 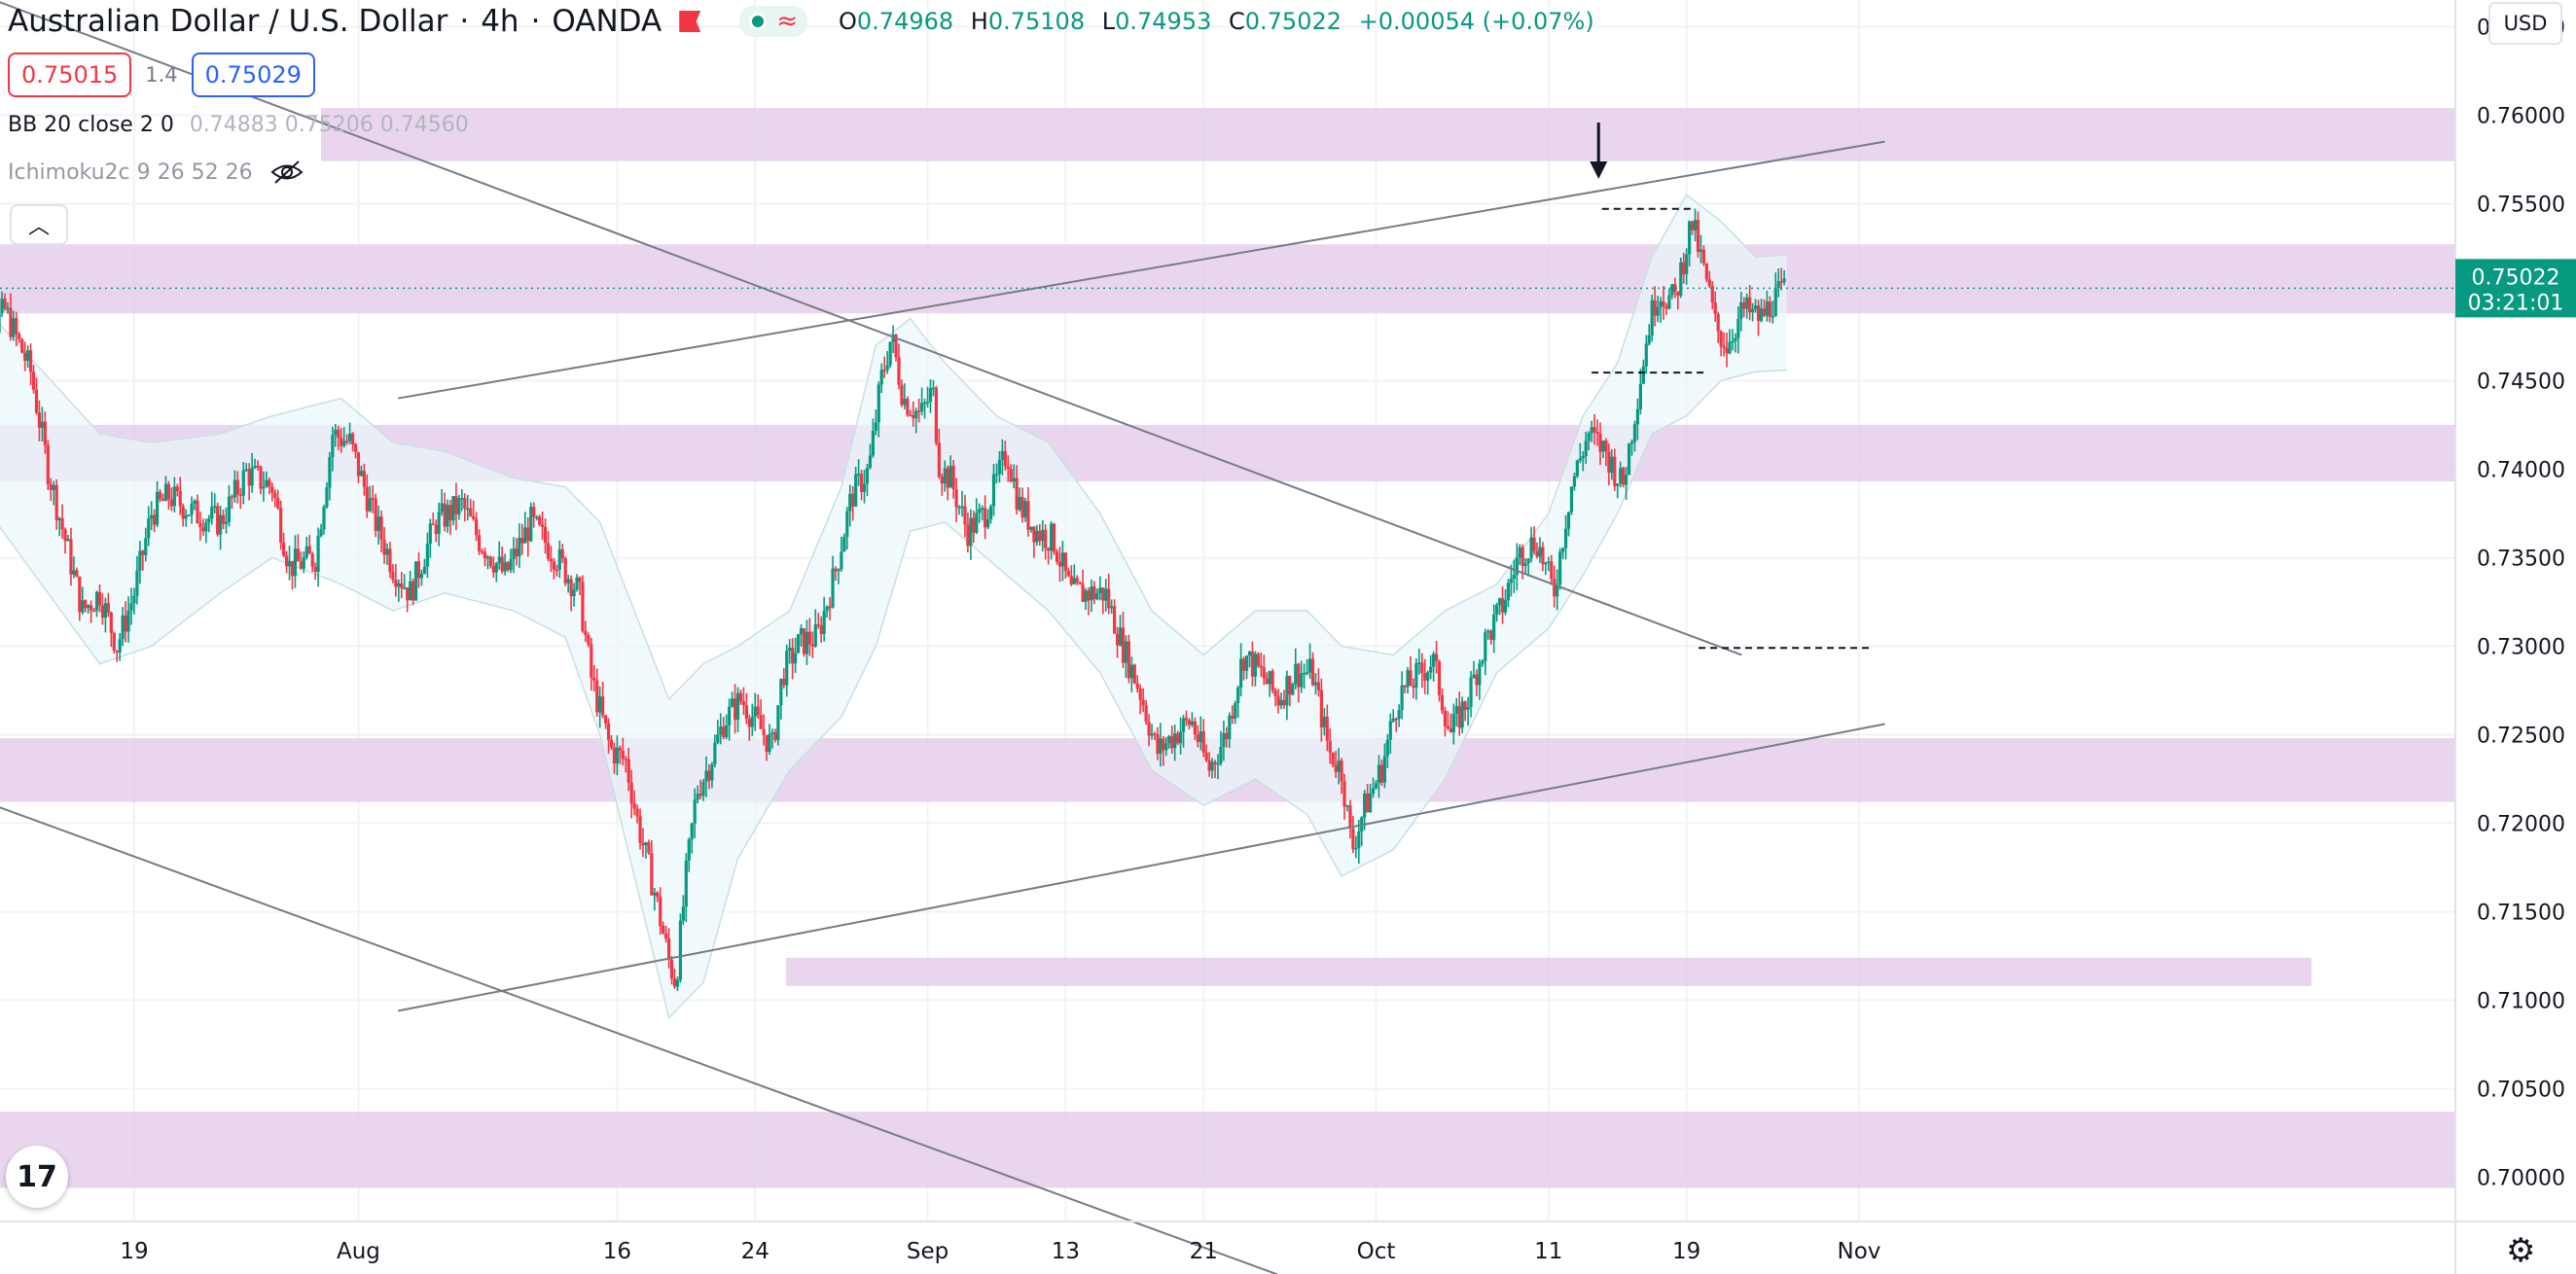 What do you see at coordinates (2521, 470) in the screenshot?
I see `price-tick-label: 0.74000` at bounding box center [2521, 470].